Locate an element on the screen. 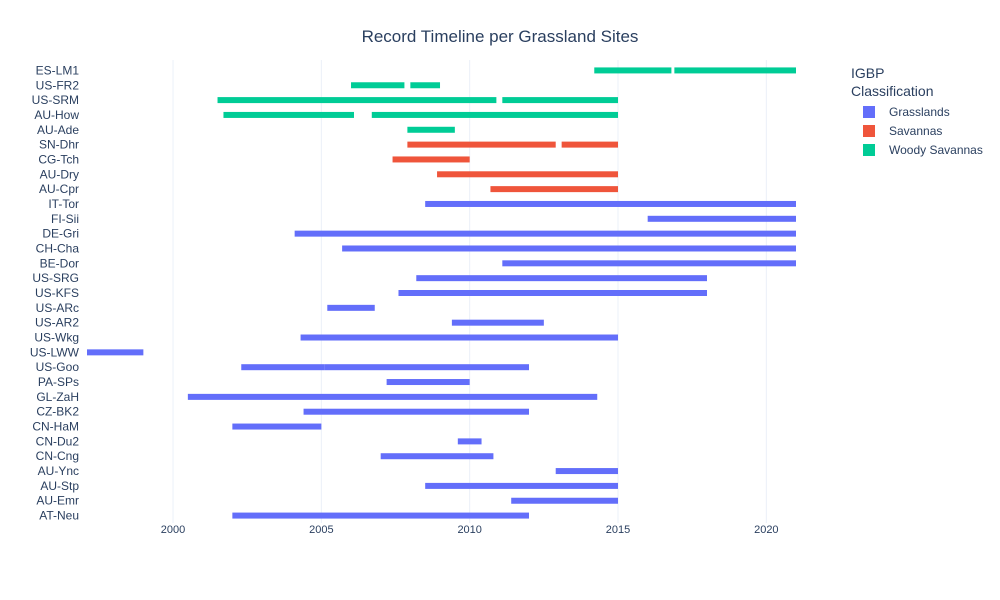 The width and height of the screenshot is (1000, 600). y-tick-label: SN-Dhr is located at coordinates (59, 145).